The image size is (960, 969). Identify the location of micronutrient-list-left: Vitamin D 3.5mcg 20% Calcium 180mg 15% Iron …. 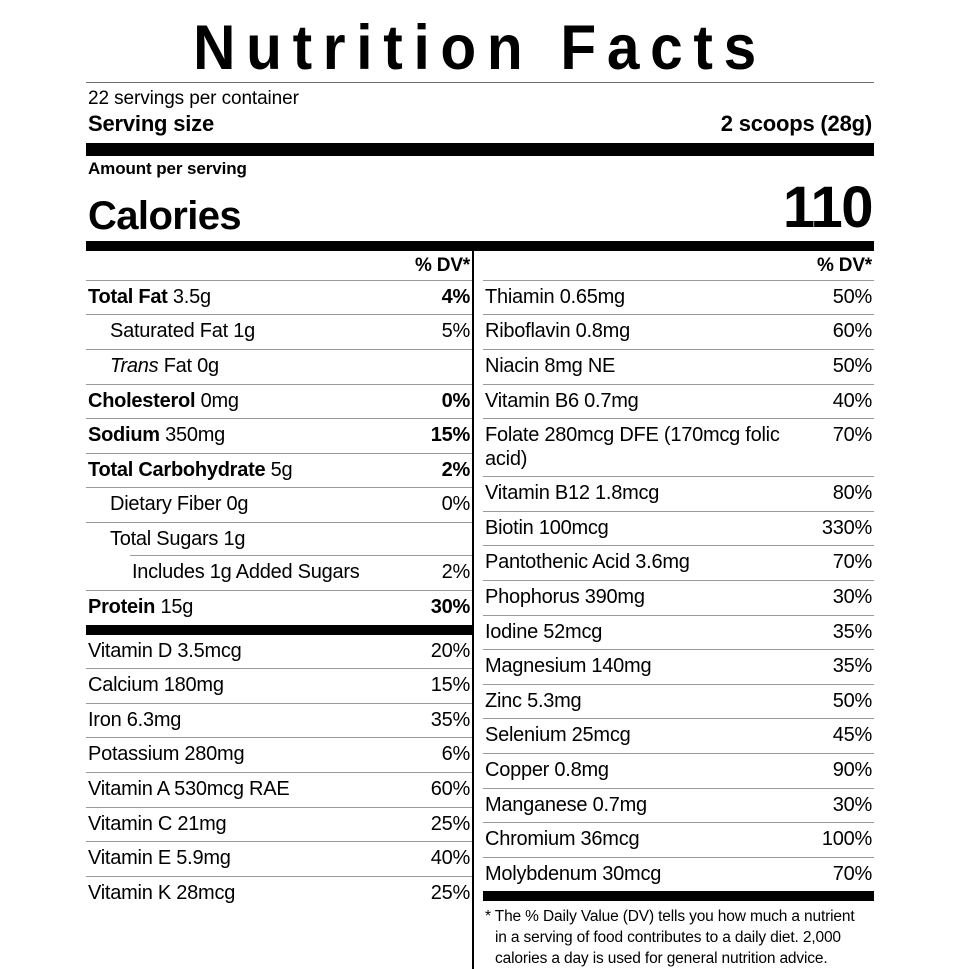
(279, 773).